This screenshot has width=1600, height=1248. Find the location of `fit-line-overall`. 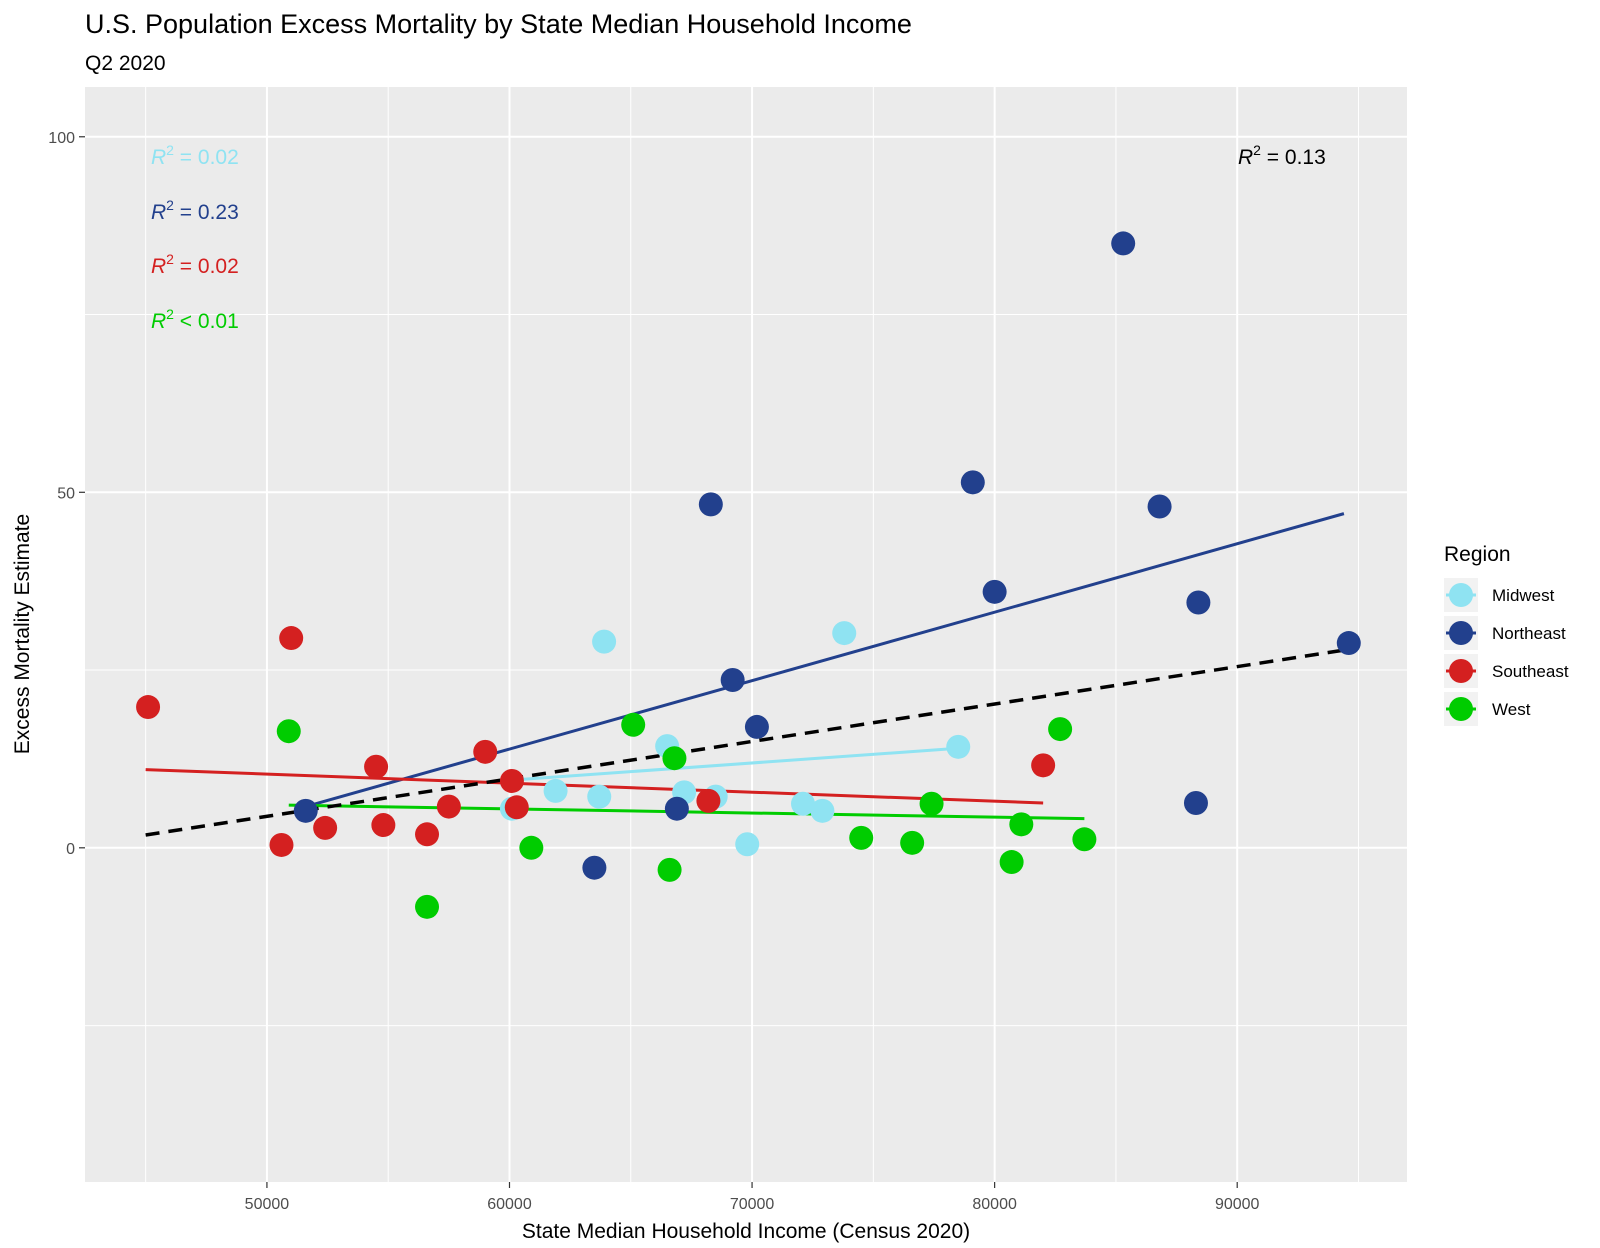

fit-line-overall is located at coordinates (745, 742).